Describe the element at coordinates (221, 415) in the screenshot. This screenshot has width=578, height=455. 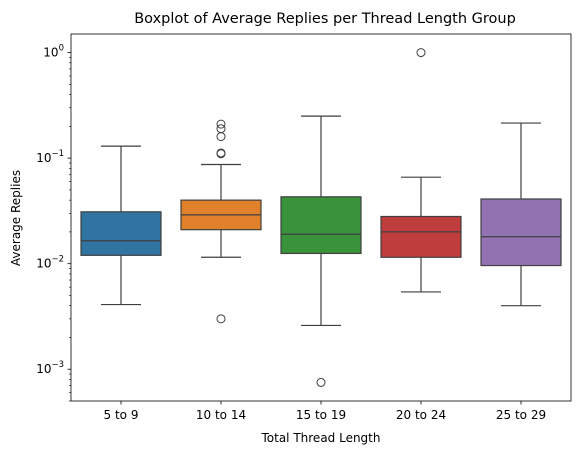
I see `x-tick-label: 10 to 14` at that location.